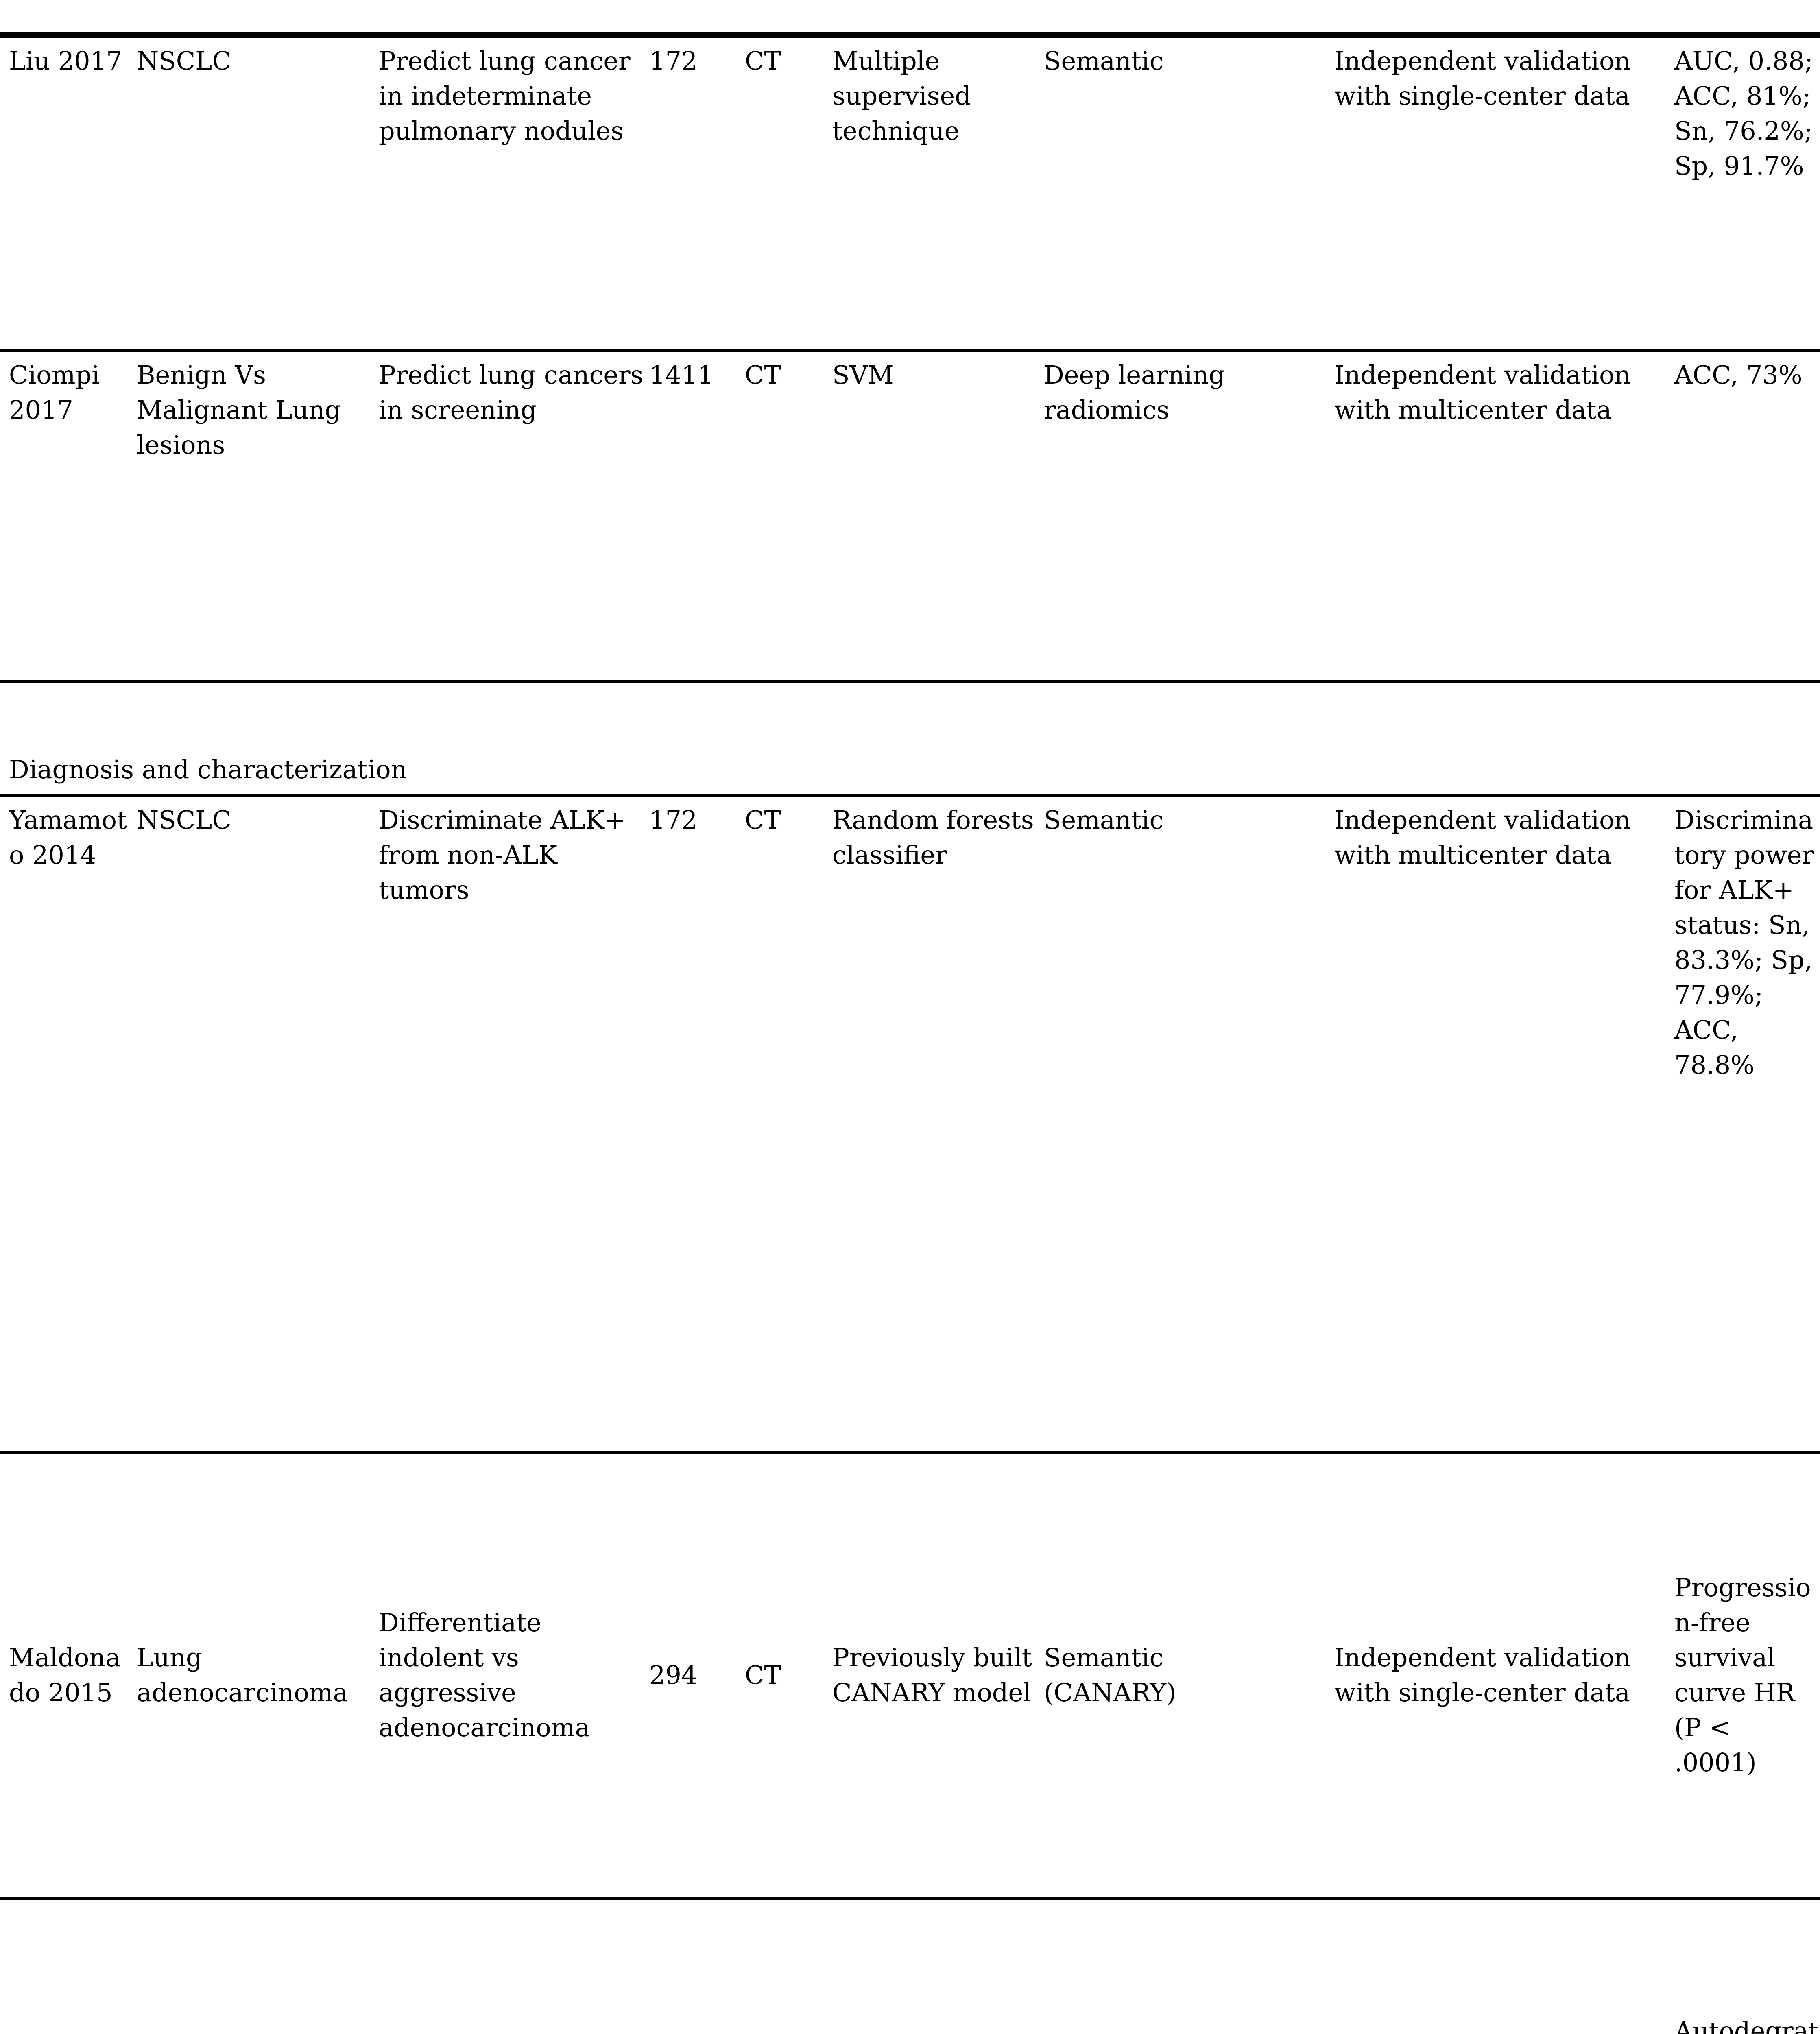 The image size is (1820, 2034). What do you see at coordinates (511, 1966) in the screenshot?
I see `cell-objective: Predict molecular and cellular pathways` at bounding box center [511, 1966].